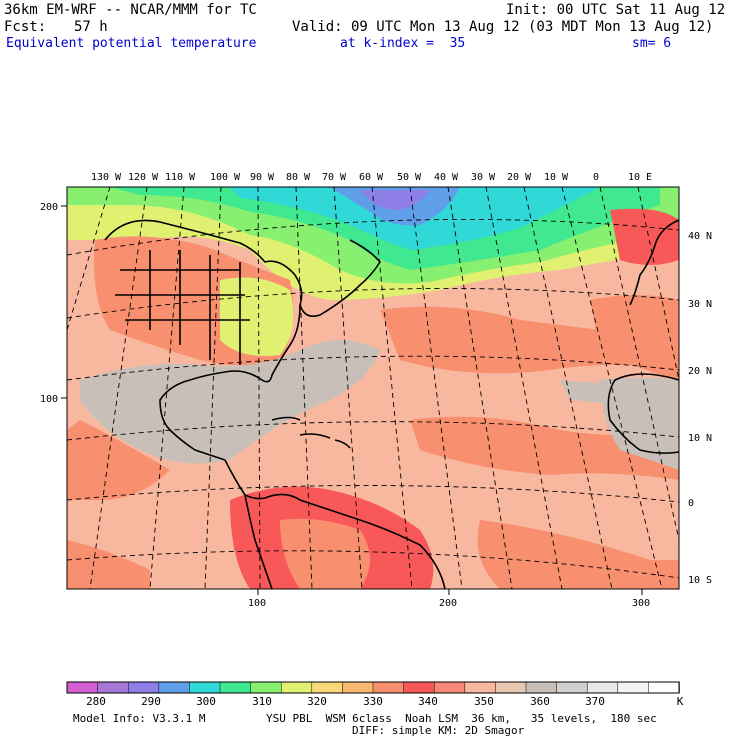 The width and height of the screenshot is (740, 740). I want to click on grid-x-label: 300, so click(641, 603).